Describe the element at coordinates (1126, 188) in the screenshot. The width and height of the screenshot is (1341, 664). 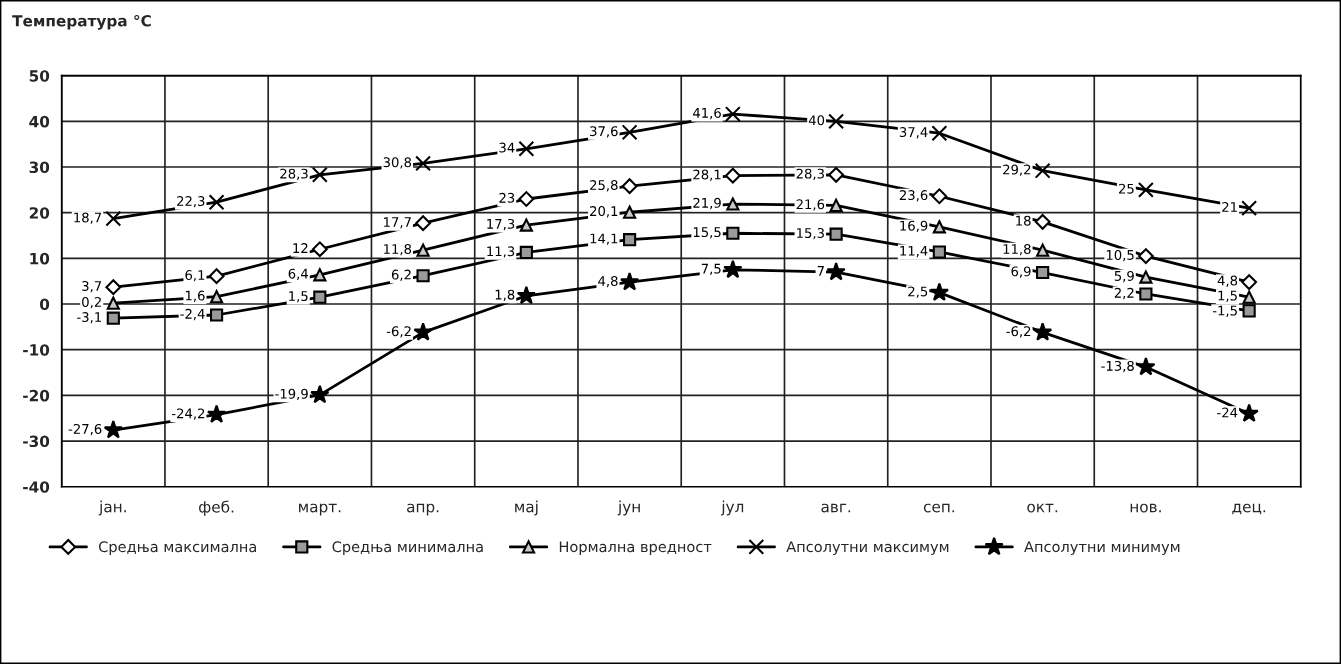
I see `data-label: 25` at that location.